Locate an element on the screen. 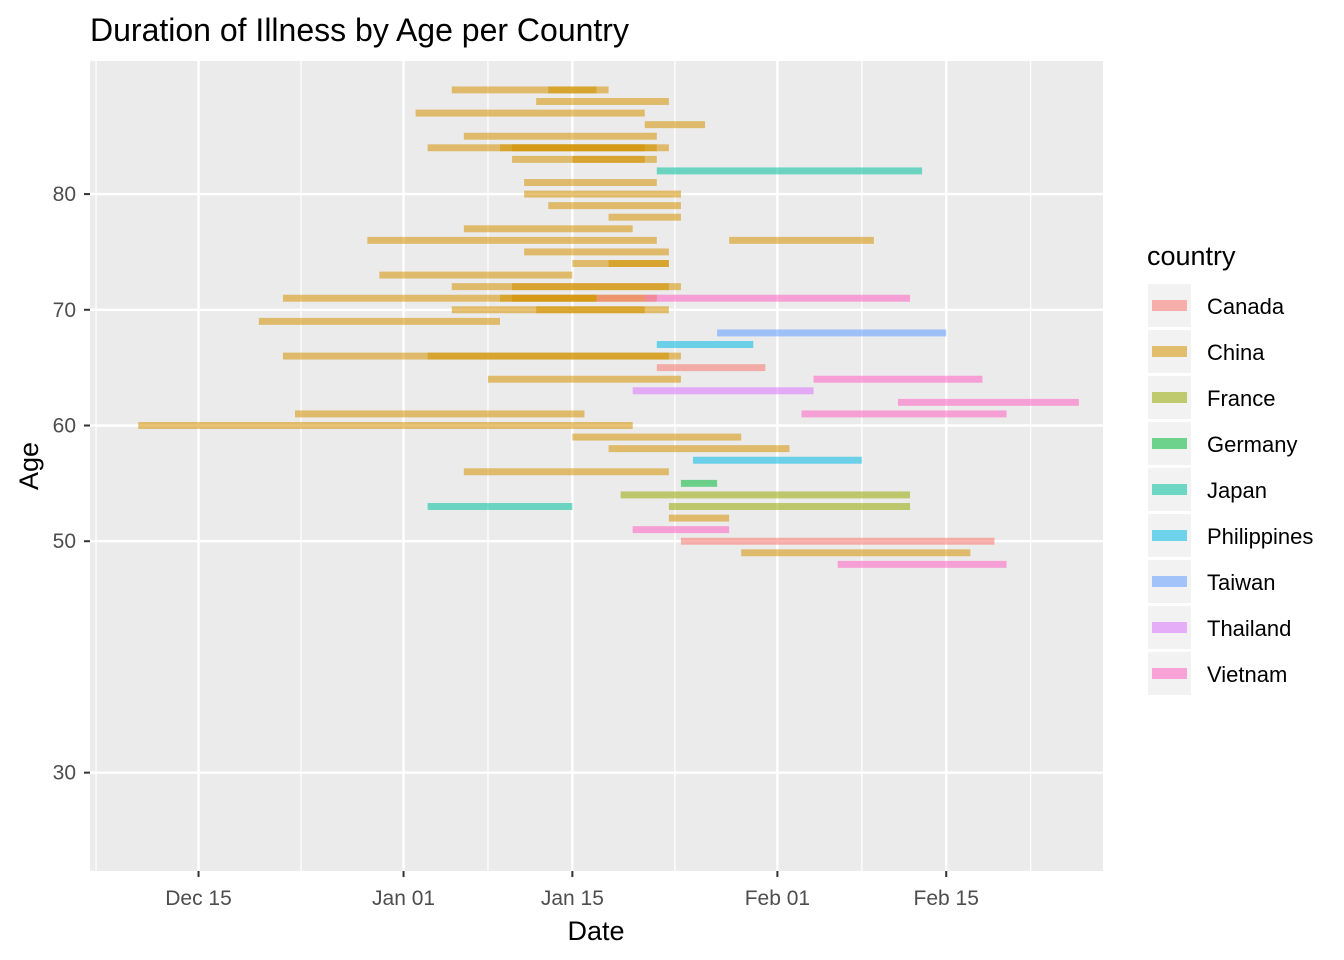 This screenshot has height=960, width=1344. x-tick-label: Jan 15 is located at coordinates (572, 898).